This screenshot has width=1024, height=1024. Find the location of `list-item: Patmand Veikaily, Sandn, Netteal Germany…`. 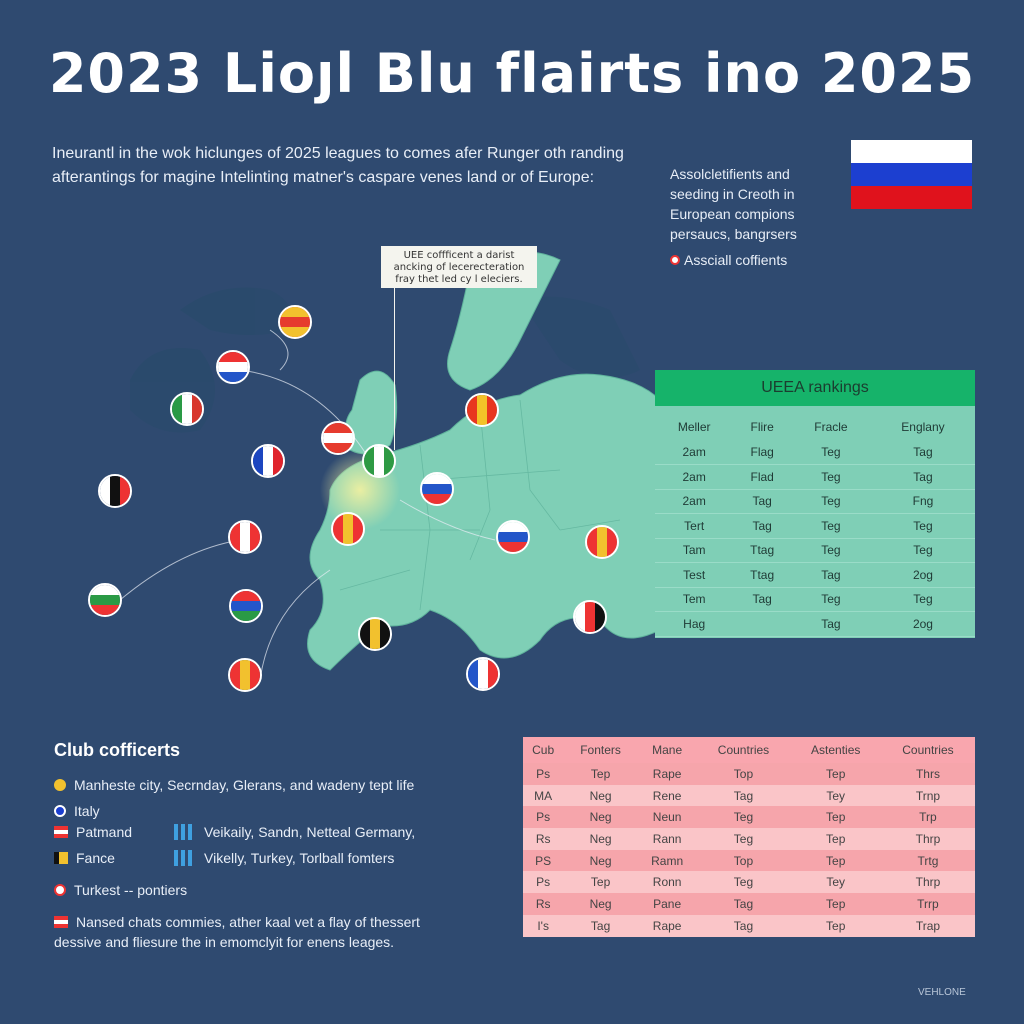

list-item: Patmand Veikaily, Sandn, Netteal Germany… is located at coordinates (274, 832).